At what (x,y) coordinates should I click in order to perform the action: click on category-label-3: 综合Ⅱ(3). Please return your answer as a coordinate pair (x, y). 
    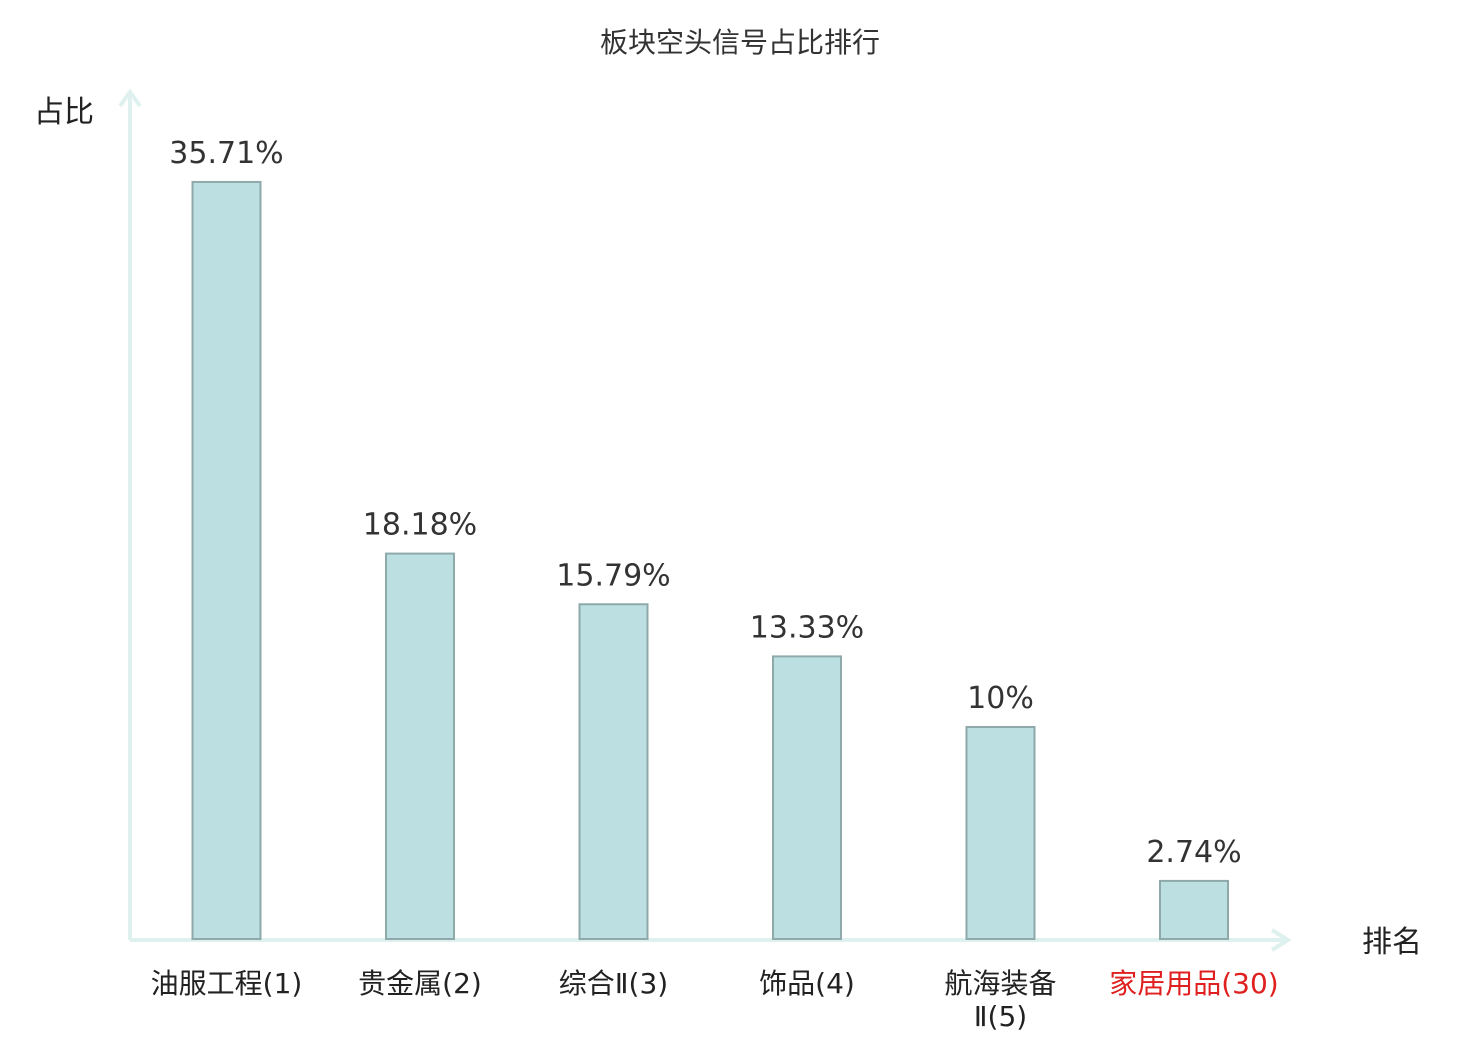
    Looking at the image, I should click on (613, 983).